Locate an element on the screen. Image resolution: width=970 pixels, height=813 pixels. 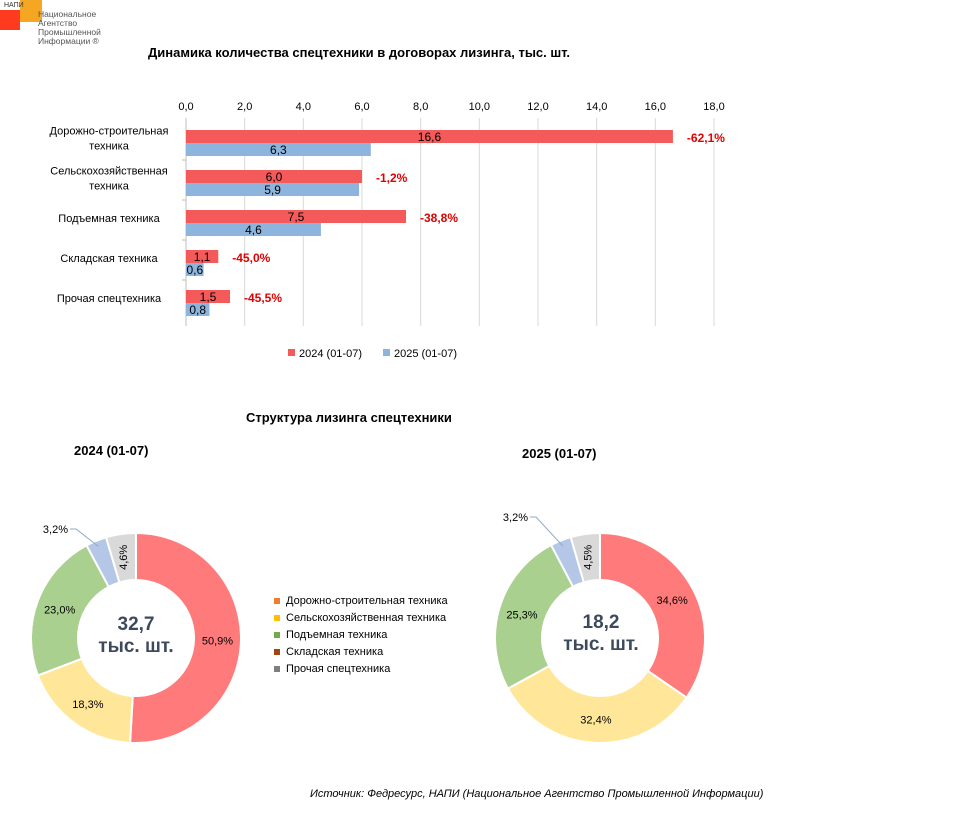
donut-2024-title: 2024 (01-07) is located at coordinates (111, 450).